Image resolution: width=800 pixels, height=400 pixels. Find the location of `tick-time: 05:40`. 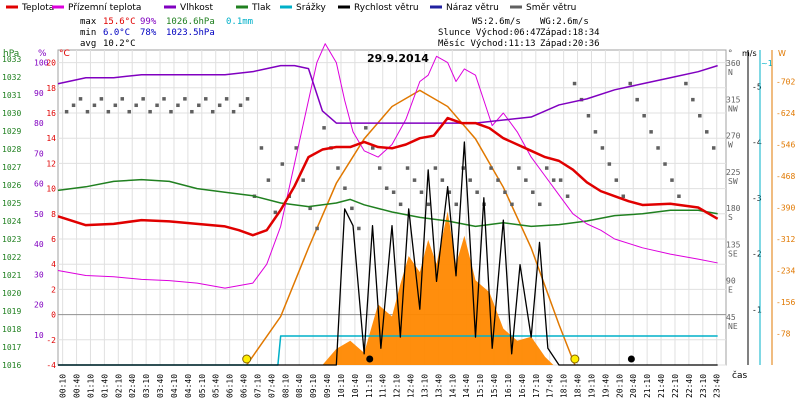

tick-time: 05:40 is located at coordinates (216, 386).